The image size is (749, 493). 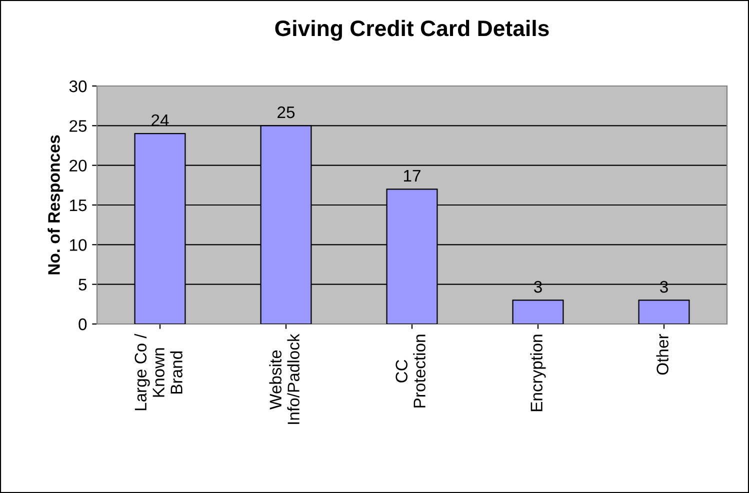 What do you see at coordinates (412, 176) in the screenshot?
I see `data-label: 17` at bounding box center [412, 176].